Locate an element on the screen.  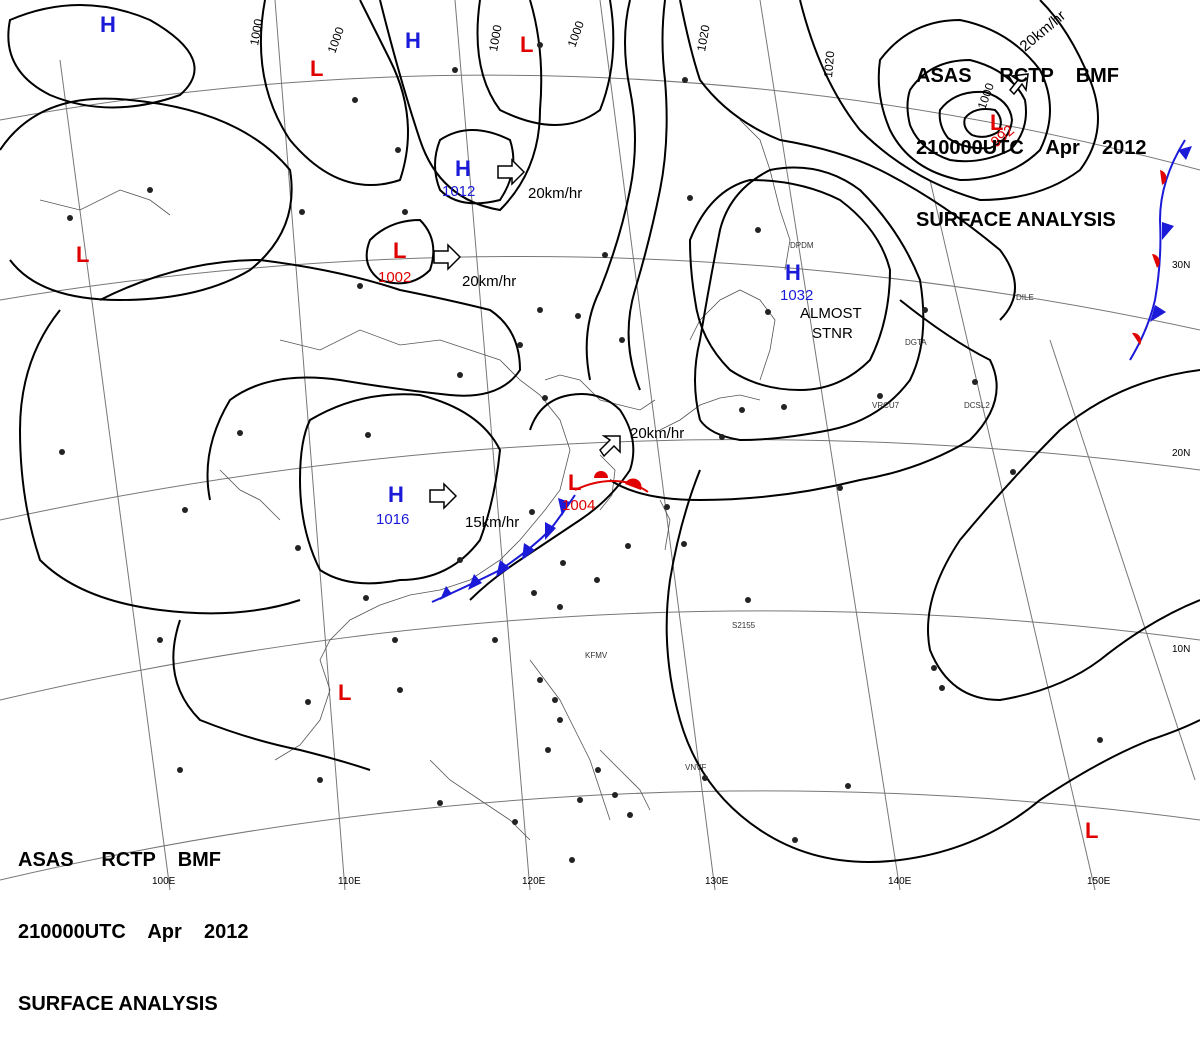
cold-front is located at coordinates (503, 548).